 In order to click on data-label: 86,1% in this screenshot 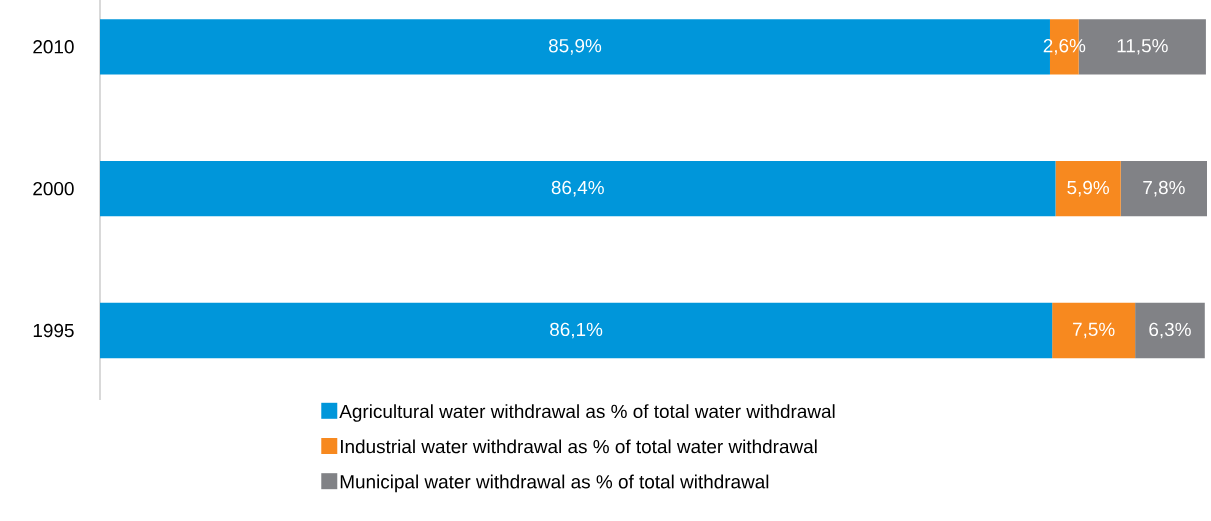, I will do `click(576, 330)`.